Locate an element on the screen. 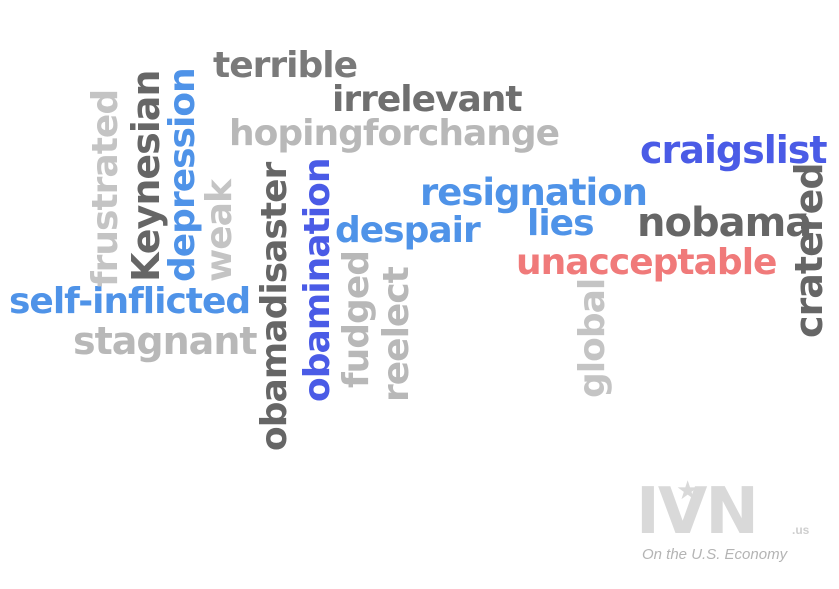 The width and height of the screenshot is (839, 589). word-fudged: fudged is located at coordinates (356, 319).